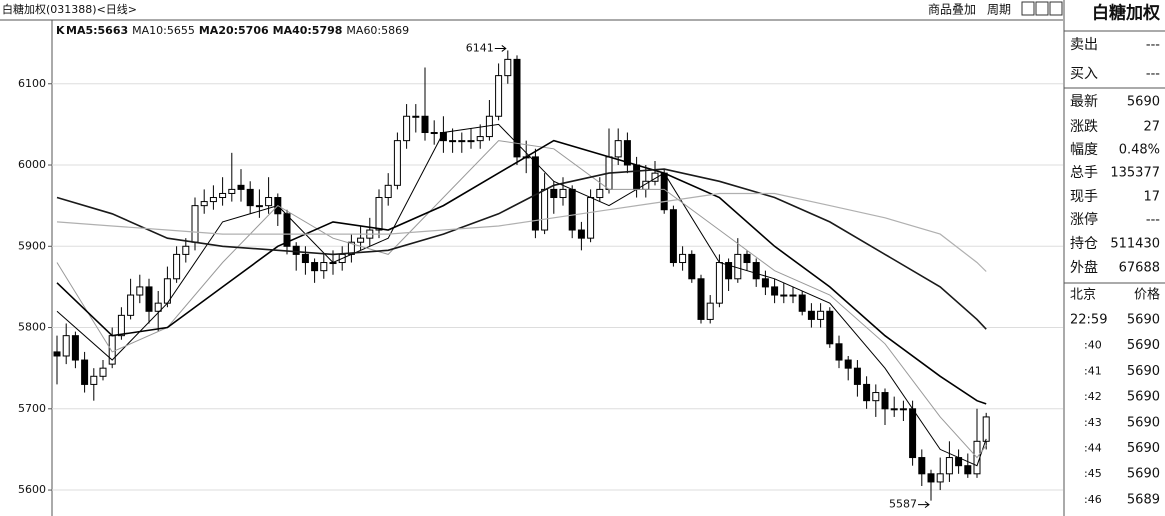  I want to click on nav-end, so click(1056, 8).